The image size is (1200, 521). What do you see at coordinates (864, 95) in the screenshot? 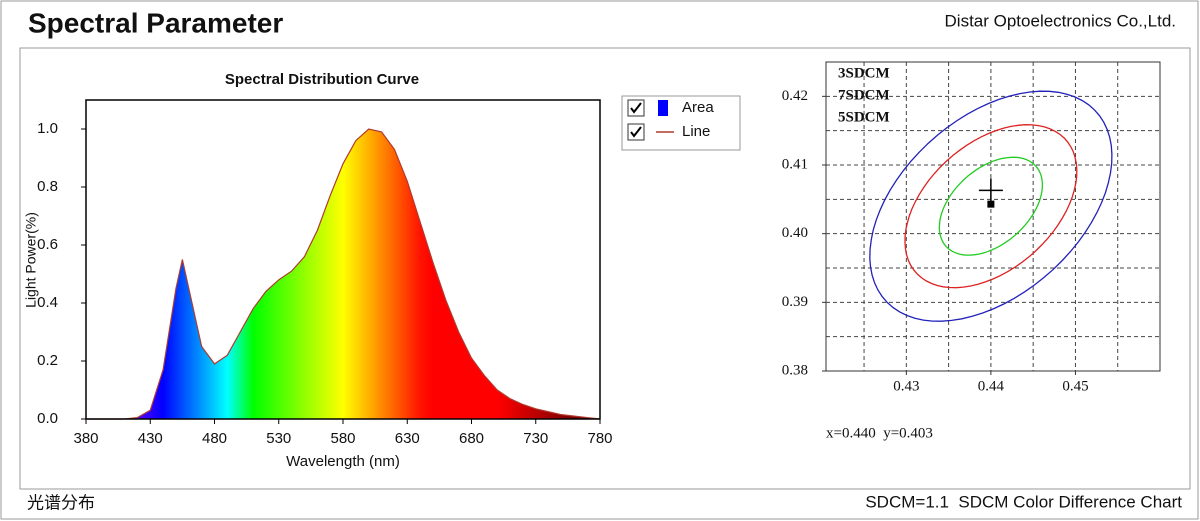
I see `legend-label: 7SDCM` at bounding box center [864, 95].